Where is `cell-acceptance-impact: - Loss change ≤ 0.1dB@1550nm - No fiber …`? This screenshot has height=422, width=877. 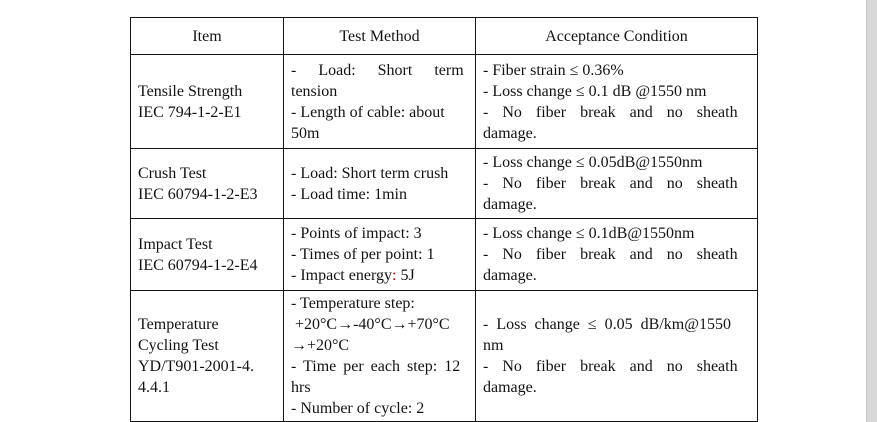
cell-acceptance-impact: - Loss change ≤ 0.1dB@1550nm - No fiber … is located at coordinates (616, 254).